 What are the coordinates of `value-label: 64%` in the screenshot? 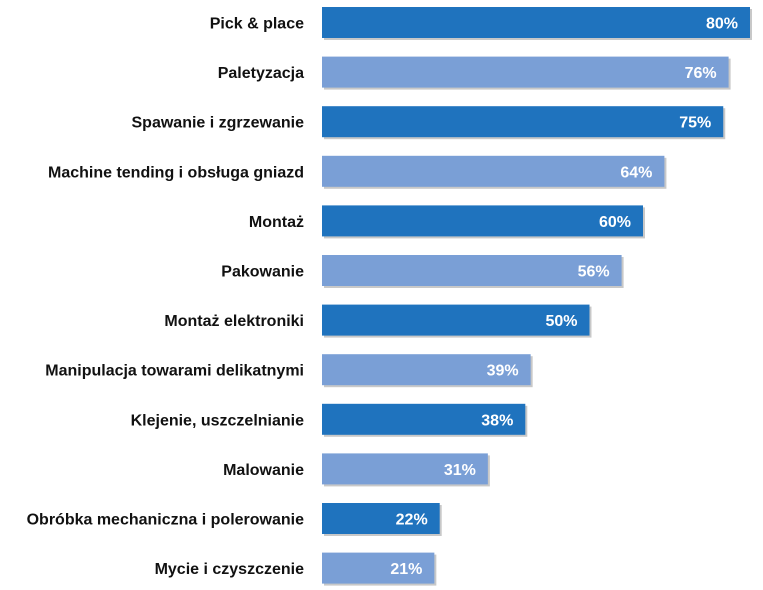 It's located at (636, 172).